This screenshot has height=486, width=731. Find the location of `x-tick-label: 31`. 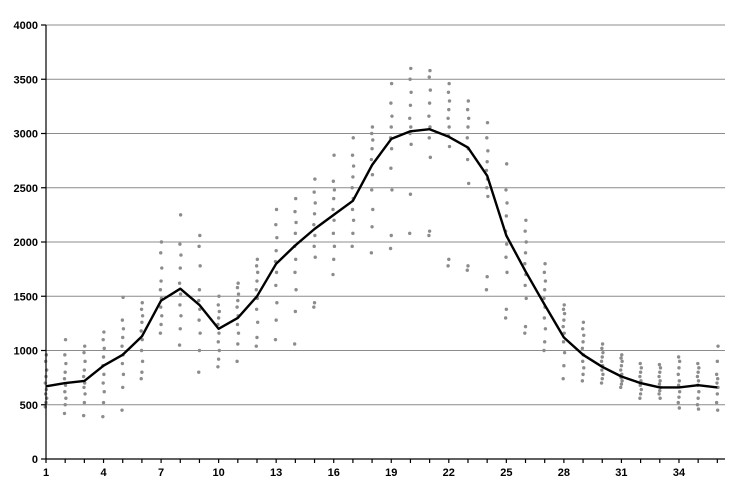

x-tick-label: 31 is located at coordinates (621, 473).